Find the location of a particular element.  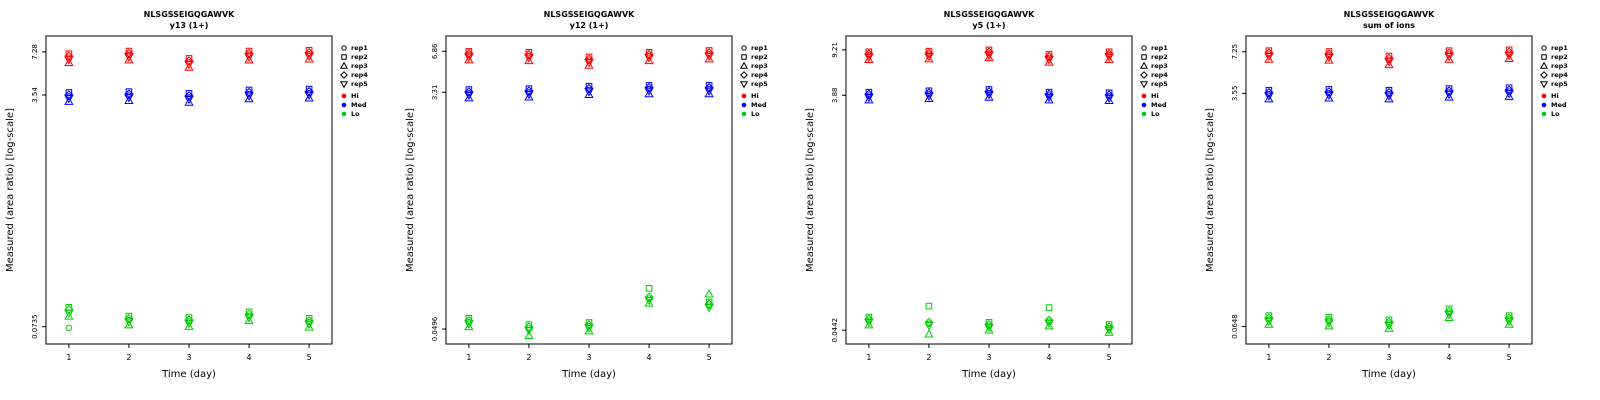

legend-label-Med: Med is located at coordinates (1159, 105).